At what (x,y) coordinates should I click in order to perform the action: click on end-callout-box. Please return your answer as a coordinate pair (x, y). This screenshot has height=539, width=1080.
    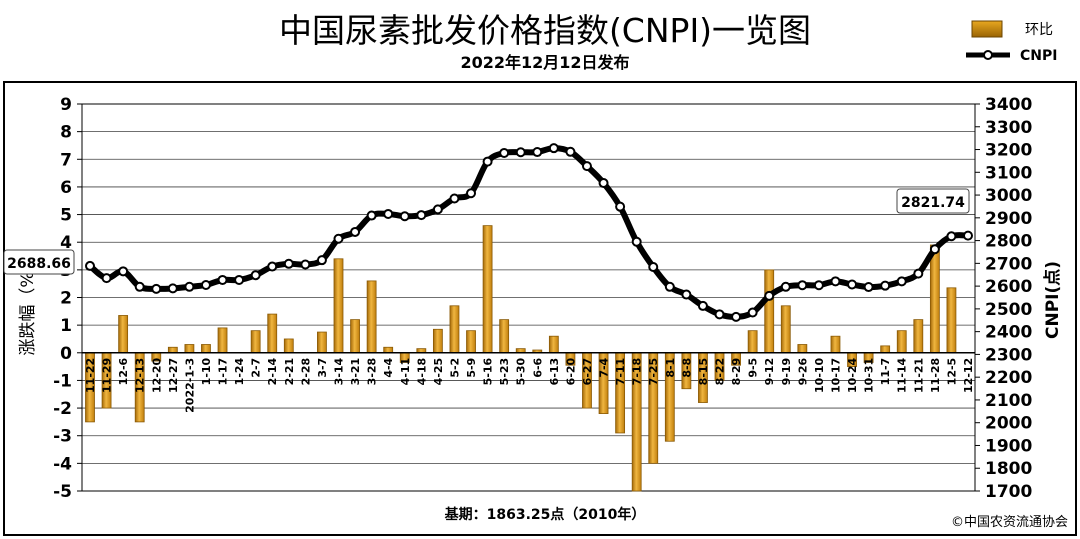
    Looking at the image, I should click on (933, 201).